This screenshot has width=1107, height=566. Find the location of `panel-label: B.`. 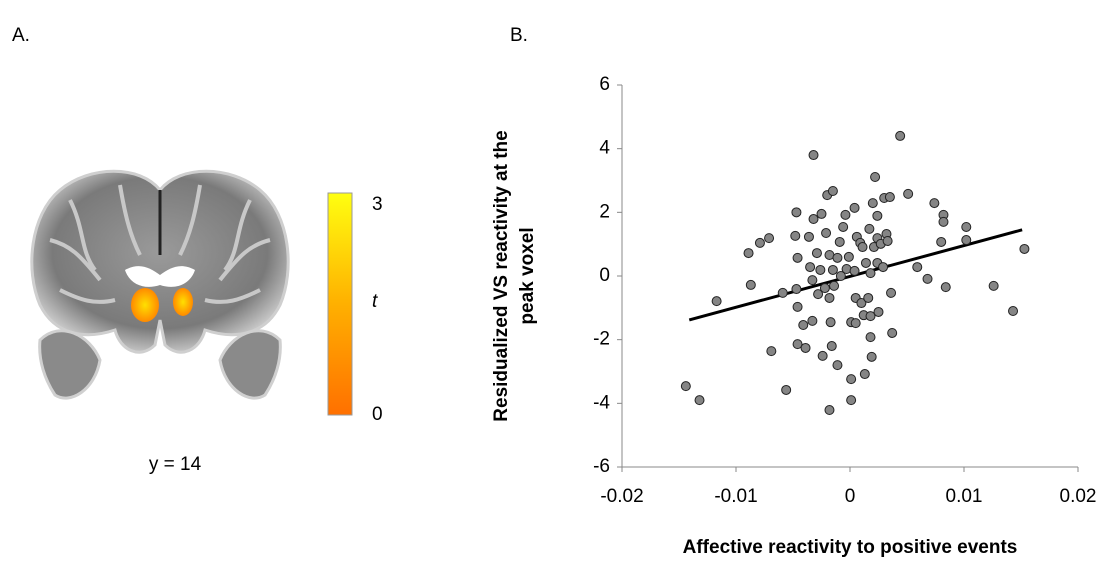

panel-label: B. is located at coordinates (519, 35).